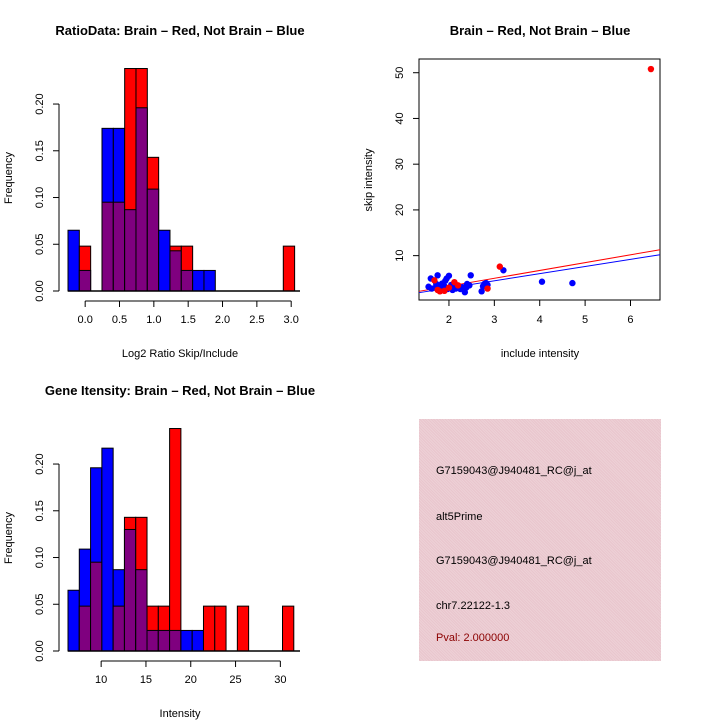 Image resolution: width=720 pixels, height=720 pixels. Describe the element at coordinates (40, 150) in the screenshot. I see `ratio-hist-y-tick-label: 0.15` at that location.